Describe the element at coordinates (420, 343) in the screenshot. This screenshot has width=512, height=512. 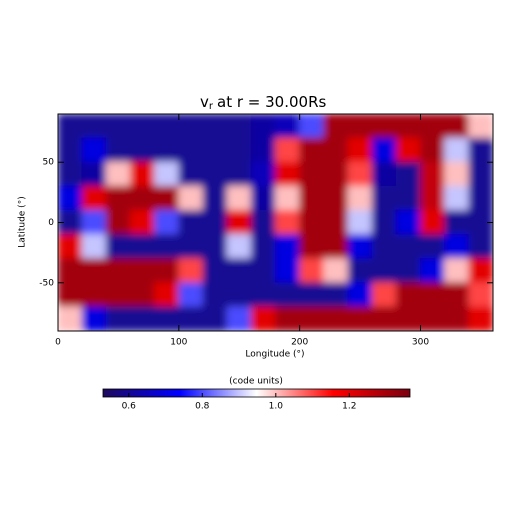
I see `x-tick-label: 300` at that location.